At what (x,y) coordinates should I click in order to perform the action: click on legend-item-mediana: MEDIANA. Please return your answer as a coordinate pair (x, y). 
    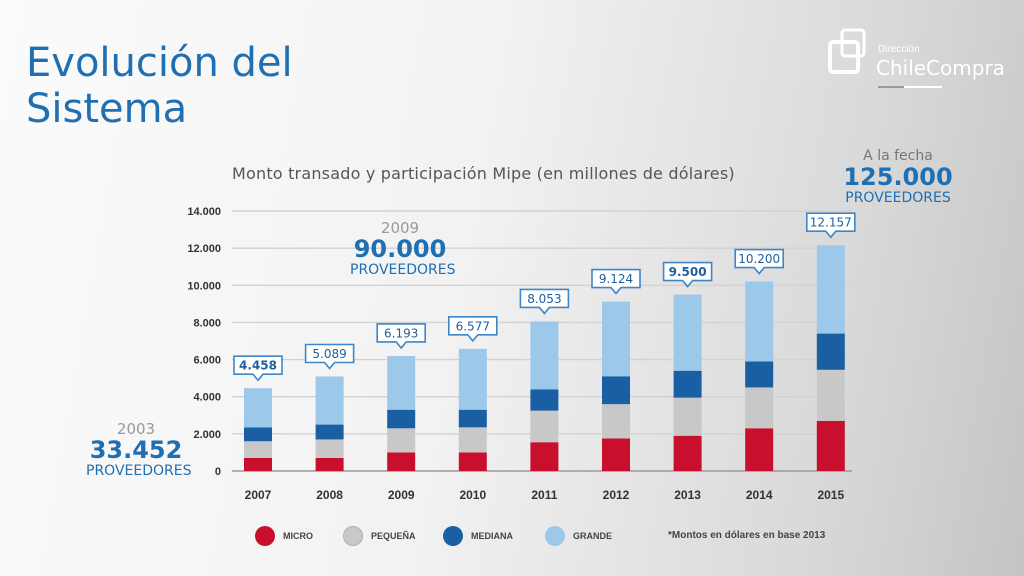
    Looking at the image, I should click on (478, 536).